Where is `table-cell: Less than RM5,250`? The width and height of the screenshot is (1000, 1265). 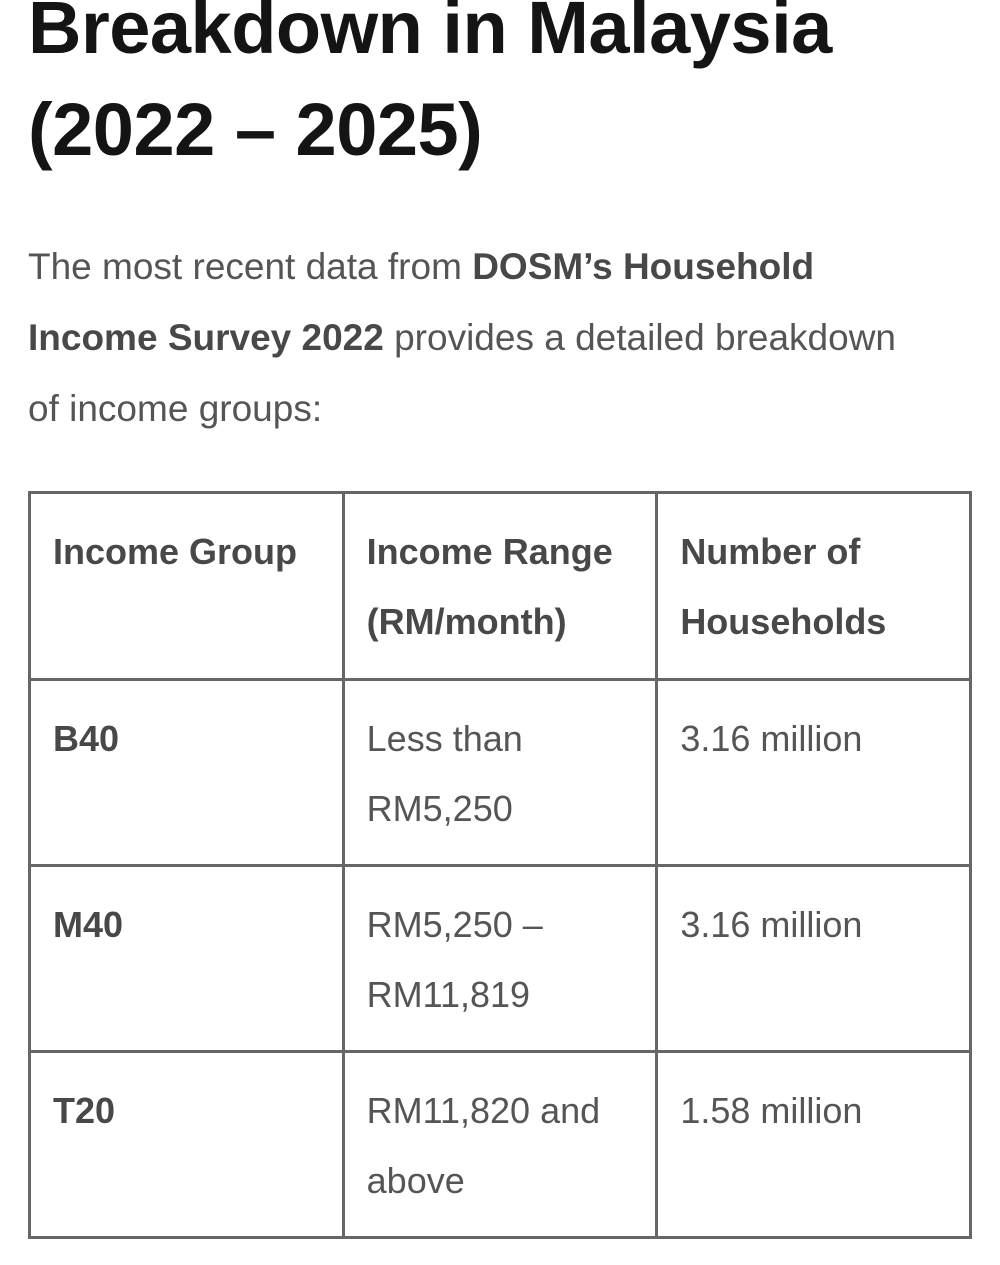 table-cell: Less than RM5,250 is located at coordinates (500, 772).